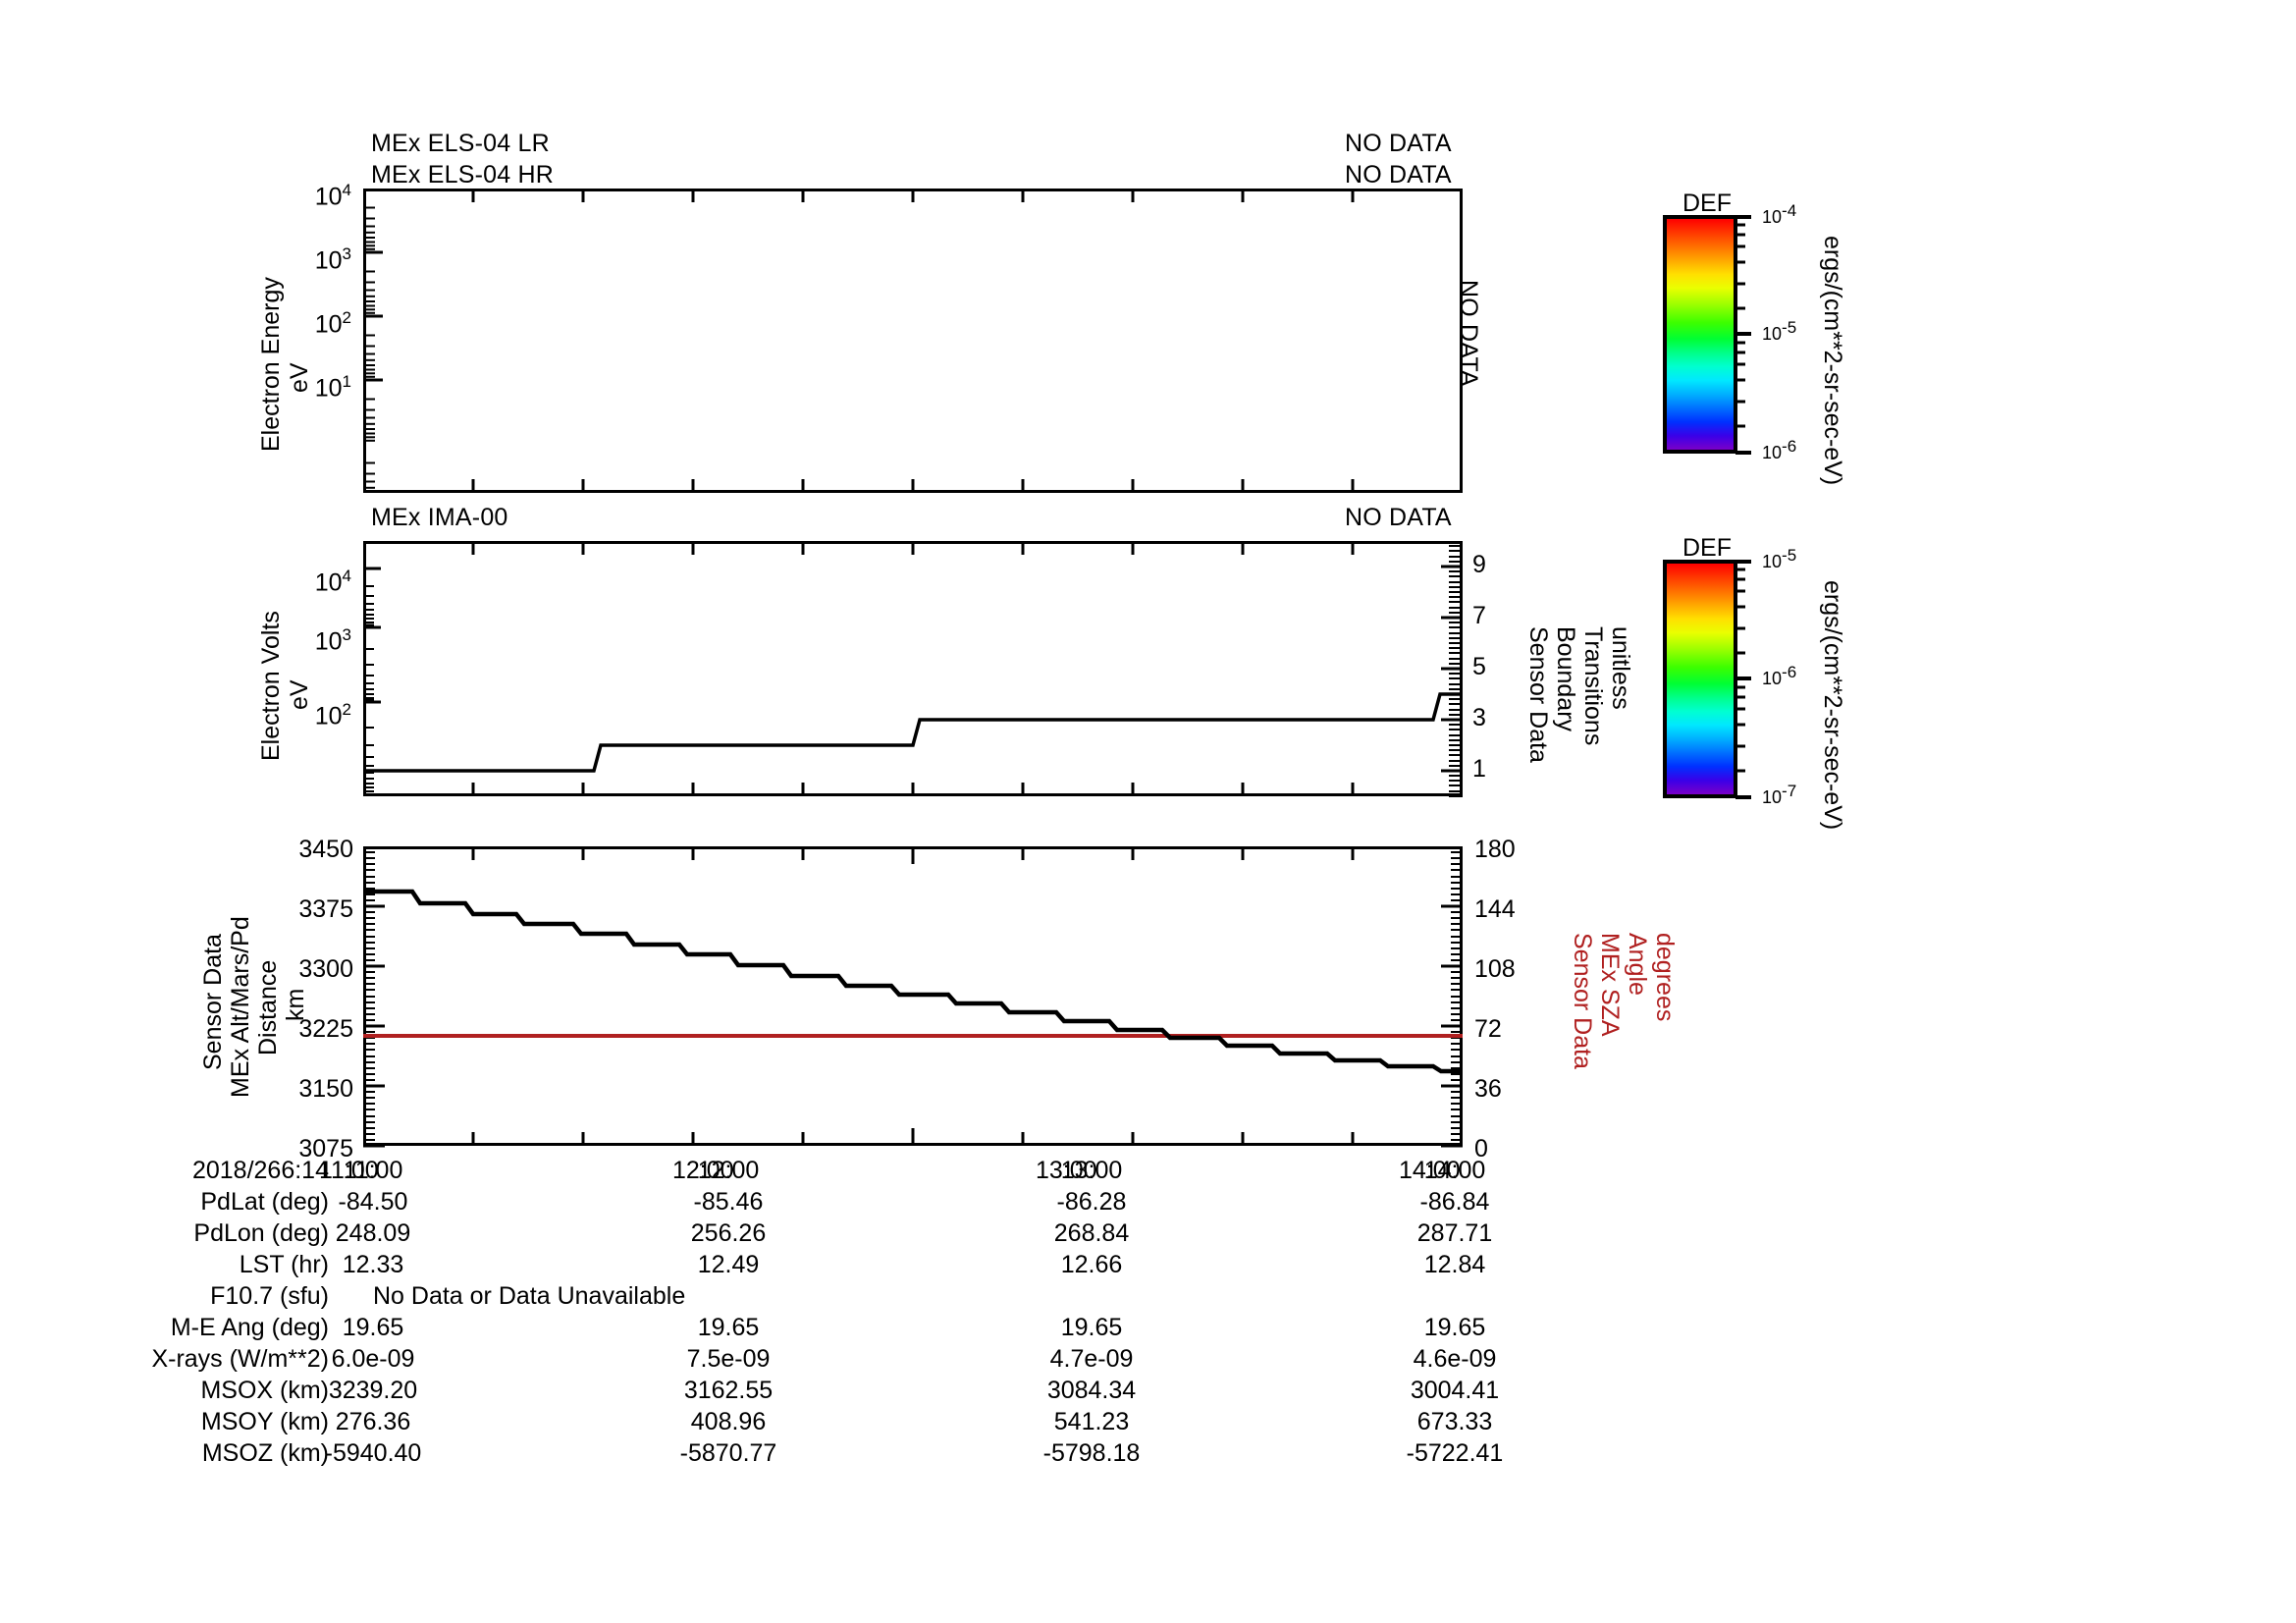 The width and height of the screenshot is (2296, 1623). What do you see at coordinates (1479, 615) in the screenshot?
I see `panel2-right-ytick-7: 7` at bounding box center [1479, 615].